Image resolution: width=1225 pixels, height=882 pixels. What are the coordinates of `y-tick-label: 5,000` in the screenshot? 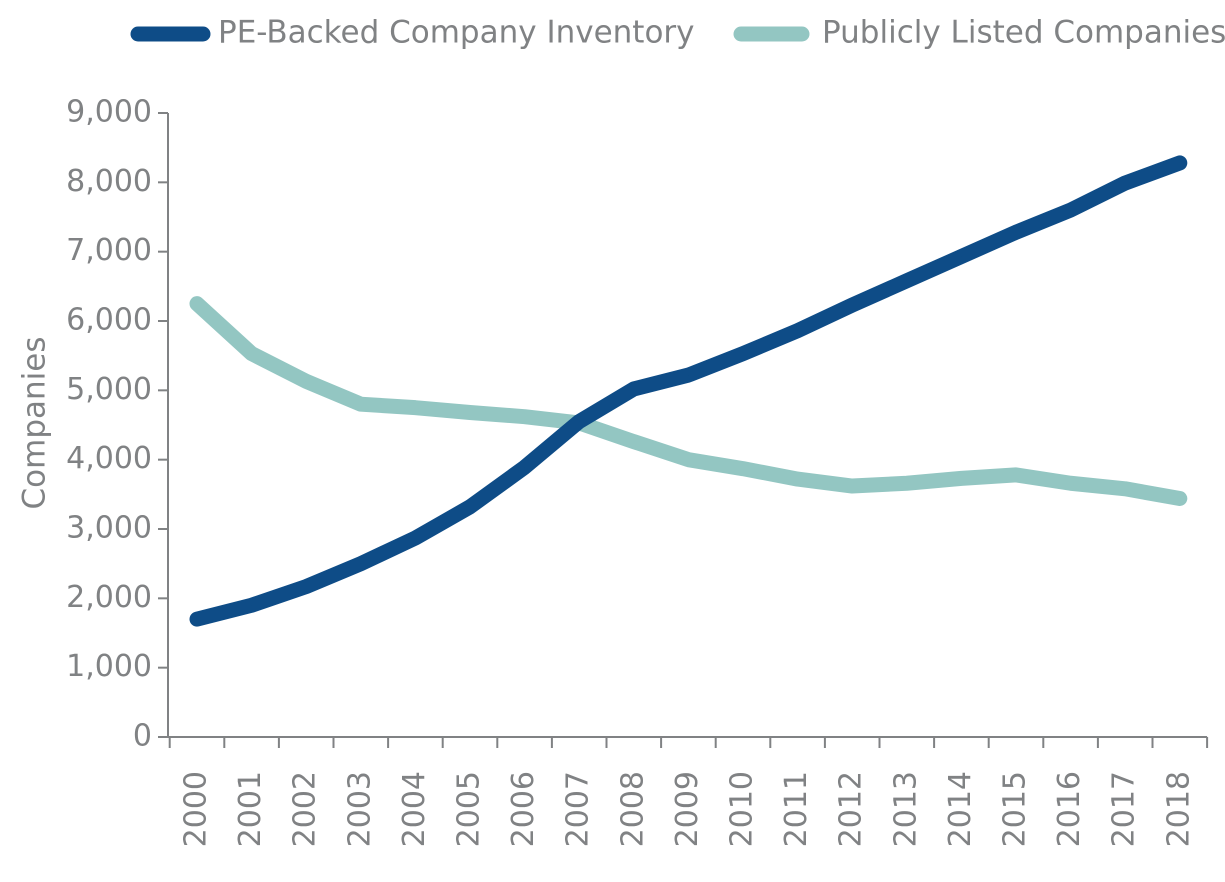 It's located at (109, 389).